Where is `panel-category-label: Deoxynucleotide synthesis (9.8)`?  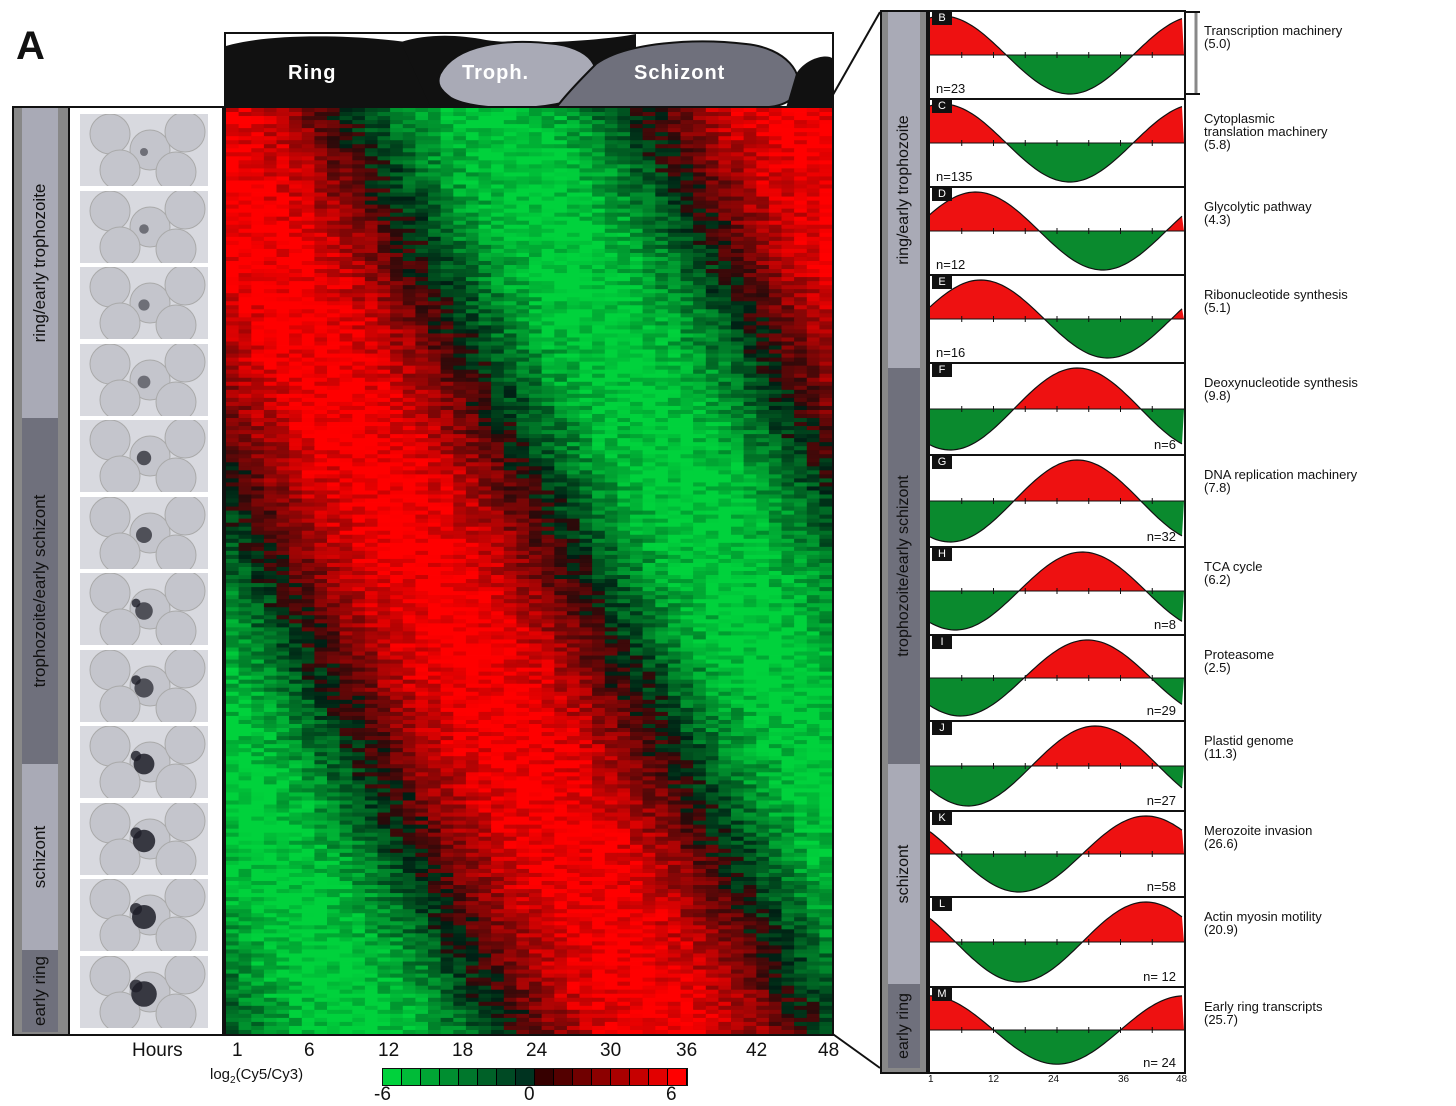
panel-category-label: Deoxynucleotide synthesis (9.8) is located at coordinates (1281, 389).